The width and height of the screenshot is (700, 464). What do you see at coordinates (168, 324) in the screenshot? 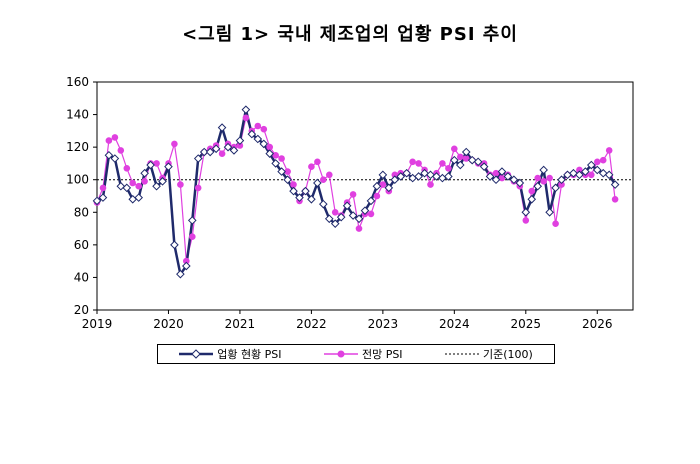
I see `x-tick-label: 2020` at bounding box center [168, 324].